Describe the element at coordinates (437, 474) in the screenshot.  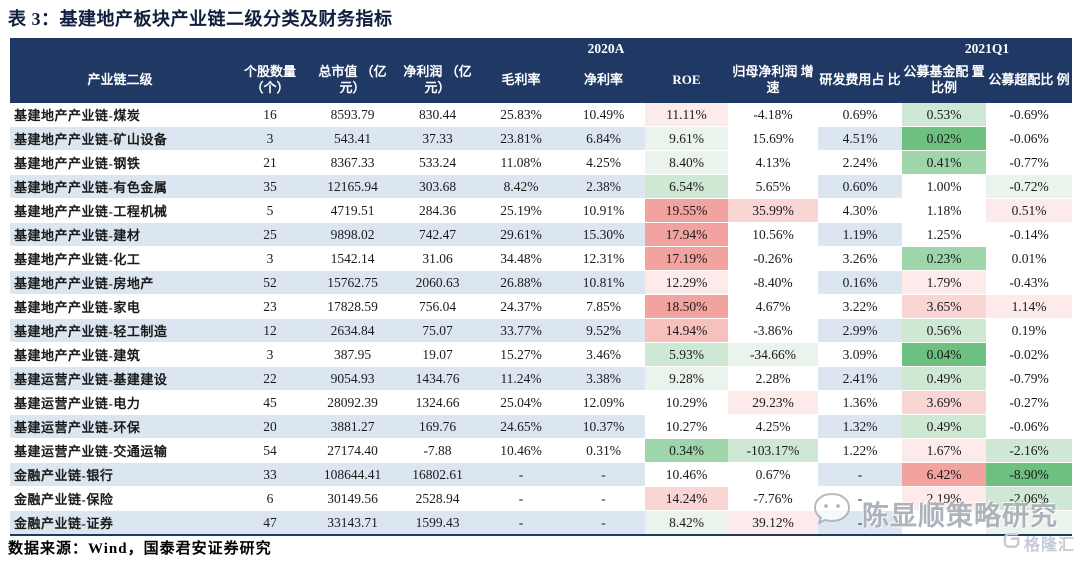
I see `cell: 16802.61` at that location.